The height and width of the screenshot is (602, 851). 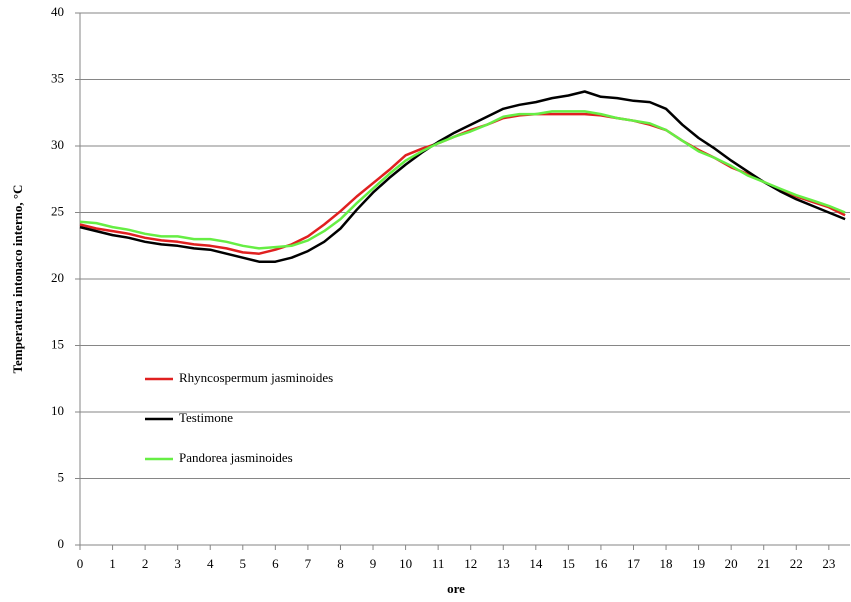 I want to click on x-axis-label: ore, so click(x=456, y=588).